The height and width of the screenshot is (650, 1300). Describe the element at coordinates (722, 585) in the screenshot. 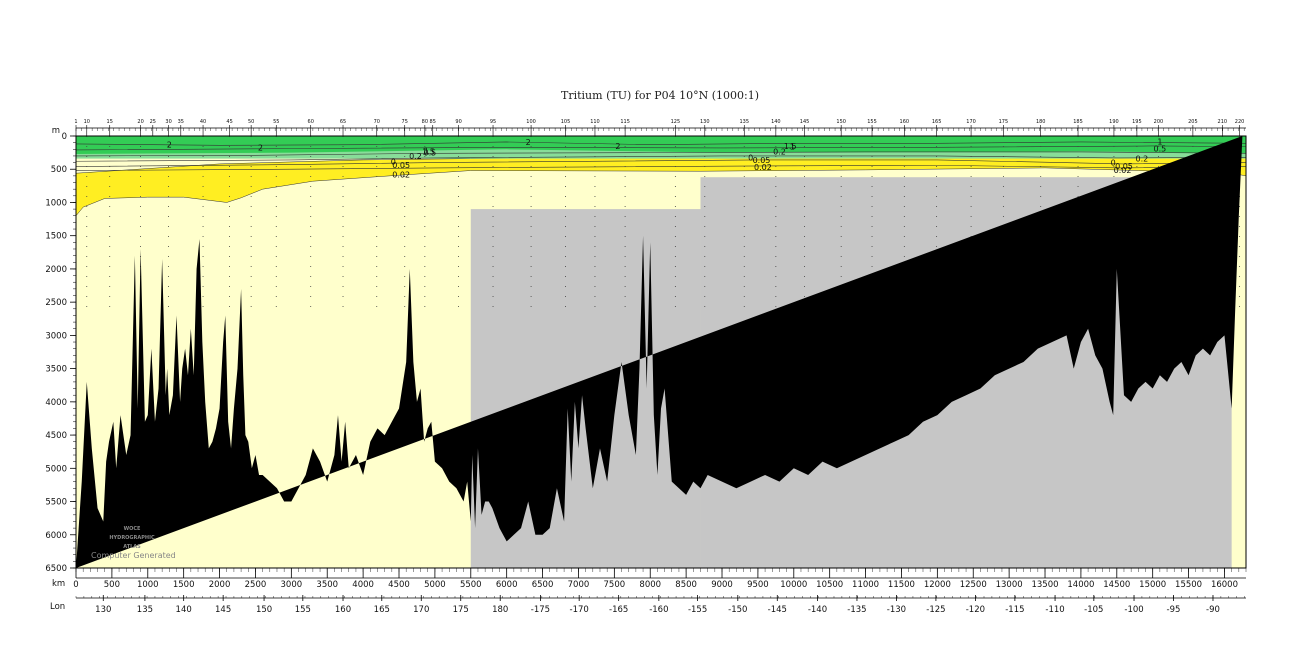

I see `km-tick-label: 9000` at that location.